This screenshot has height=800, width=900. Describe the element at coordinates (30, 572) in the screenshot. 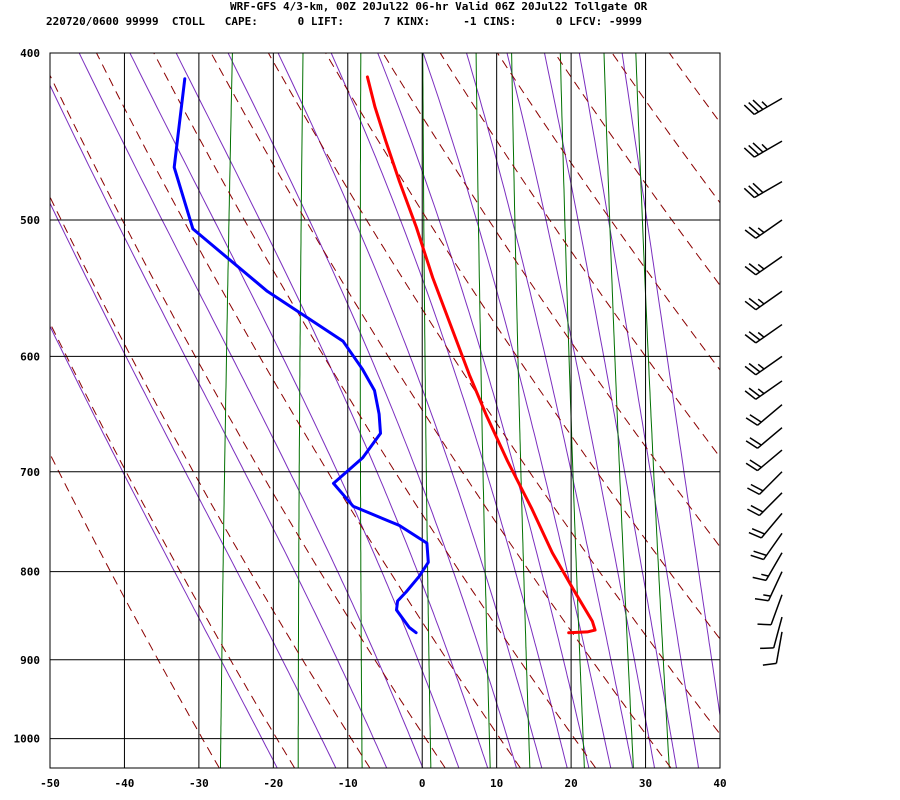

I see `y-tick-label-800: 800` at that location.